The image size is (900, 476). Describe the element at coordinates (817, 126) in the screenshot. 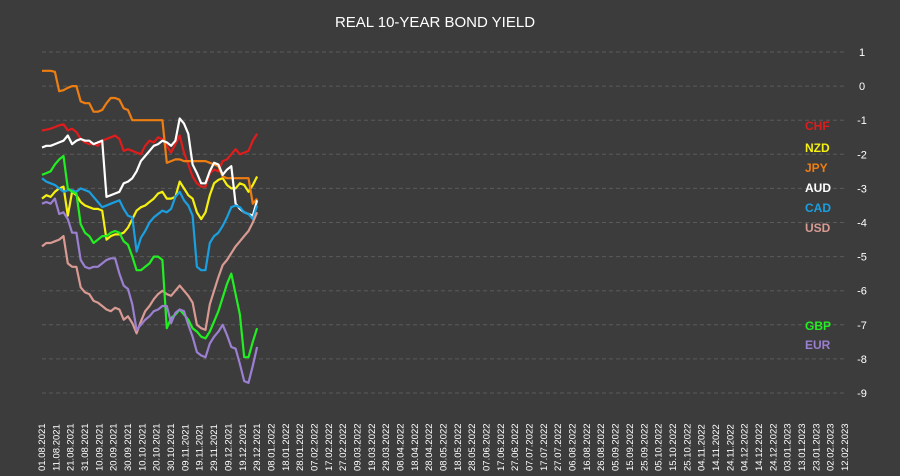

I see `legend-label-chf: CHF` at that location.